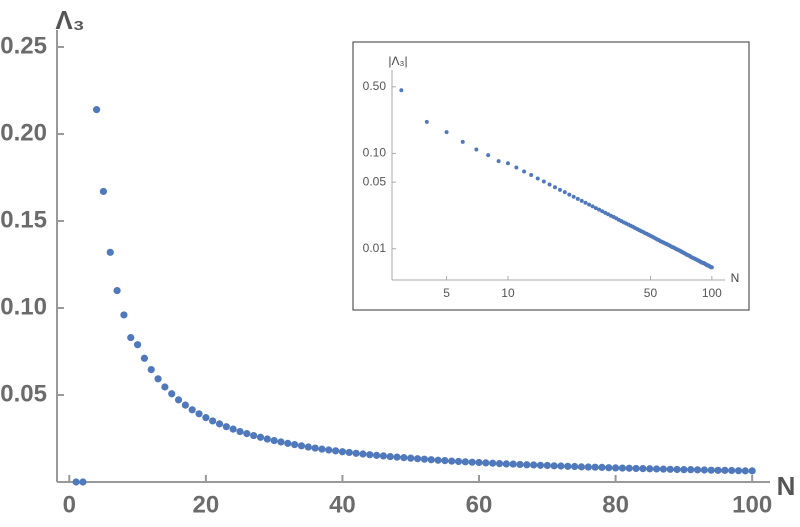 The image size is (800, 527). Describe the element at coordinates (446, 293) in the screenshot. I see `x-tick-label: 5` at that location.